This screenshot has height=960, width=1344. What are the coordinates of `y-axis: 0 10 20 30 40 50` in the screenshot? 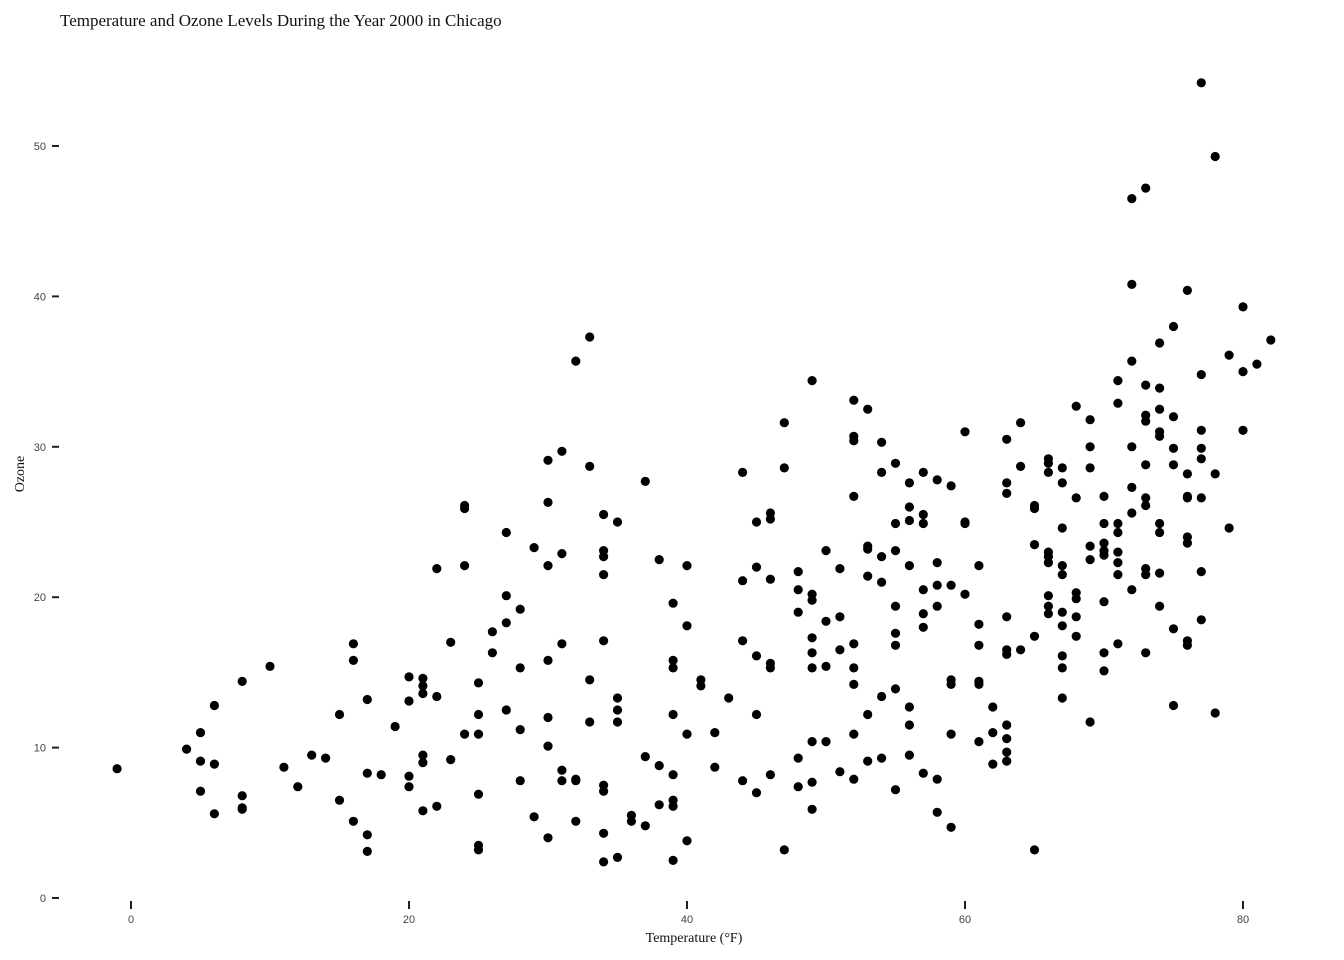 It's located at (46, 523).